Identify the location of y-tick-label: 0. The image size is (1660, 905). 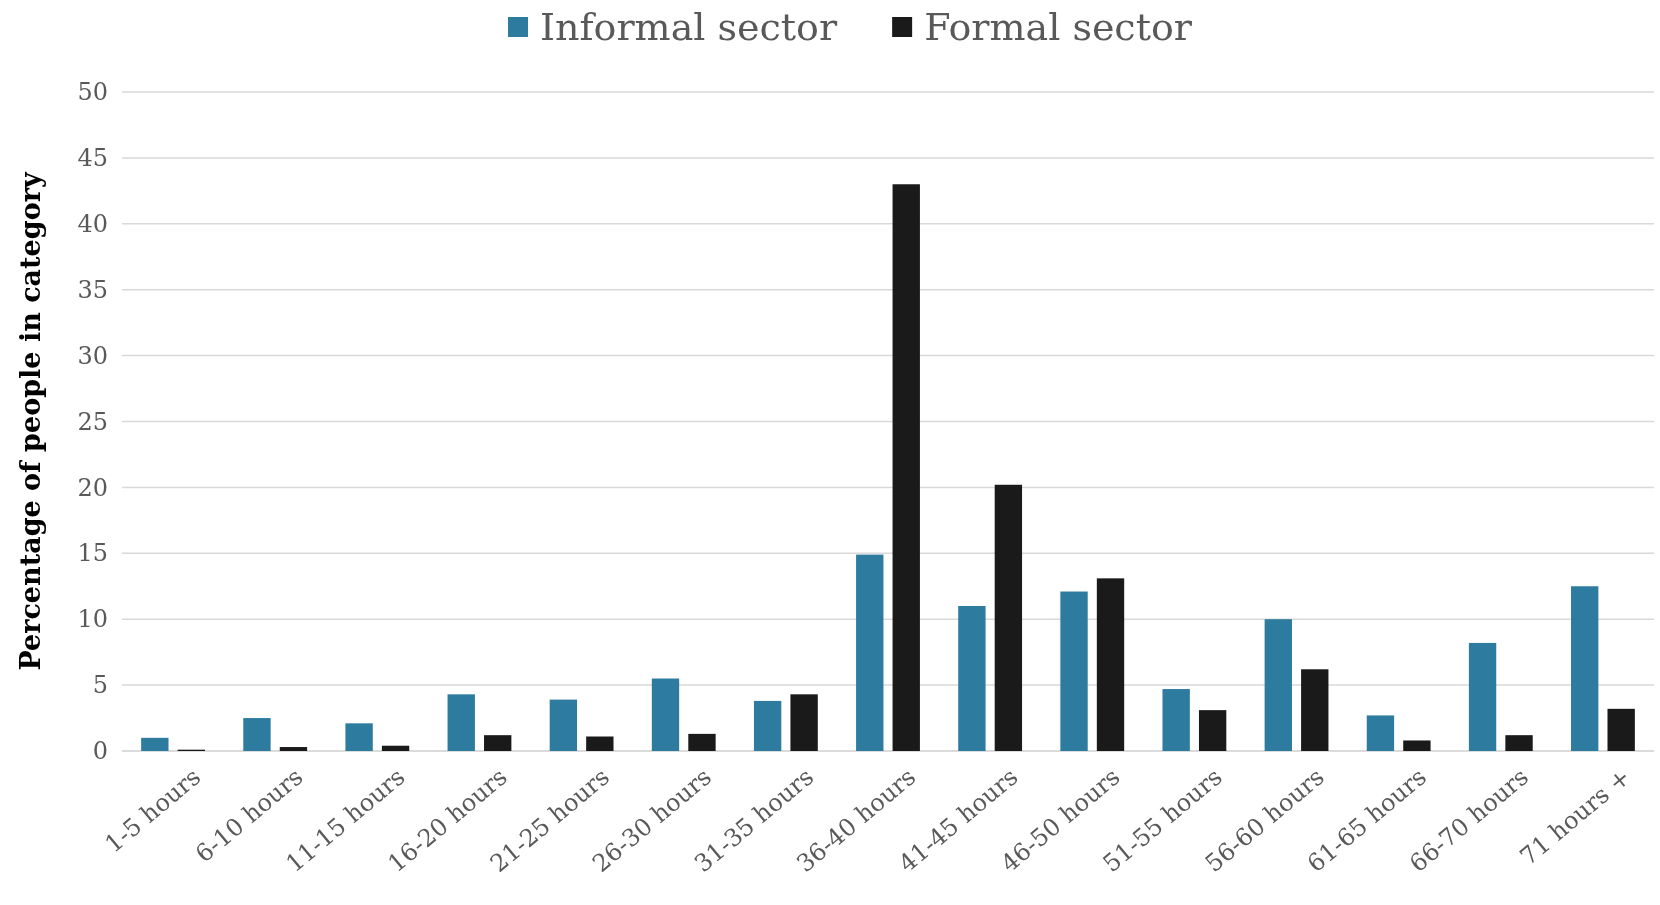
(100, 751).